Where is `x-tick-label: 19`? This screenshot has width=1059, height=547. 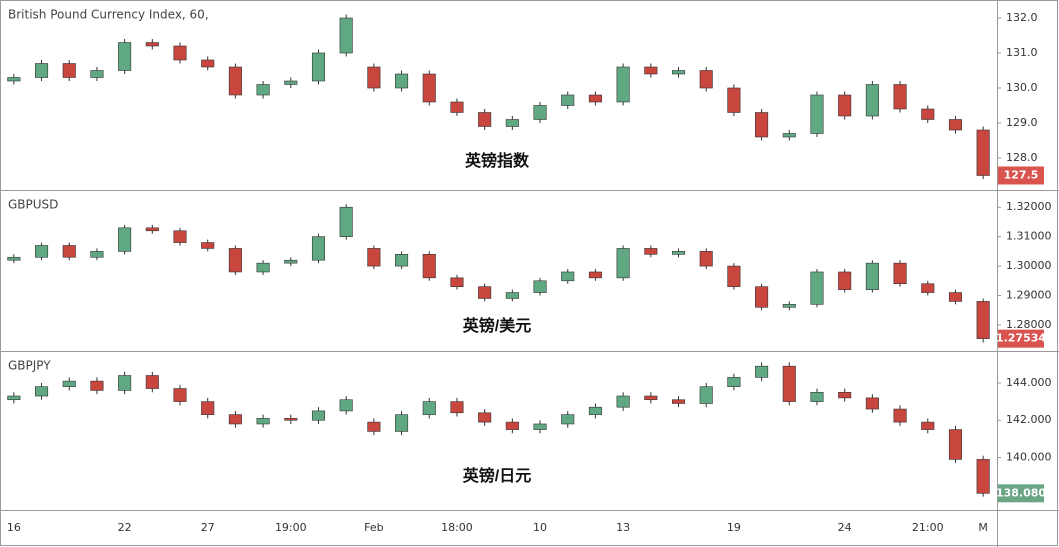
x-tick-label: 19 is located at coordinates (734, 527).